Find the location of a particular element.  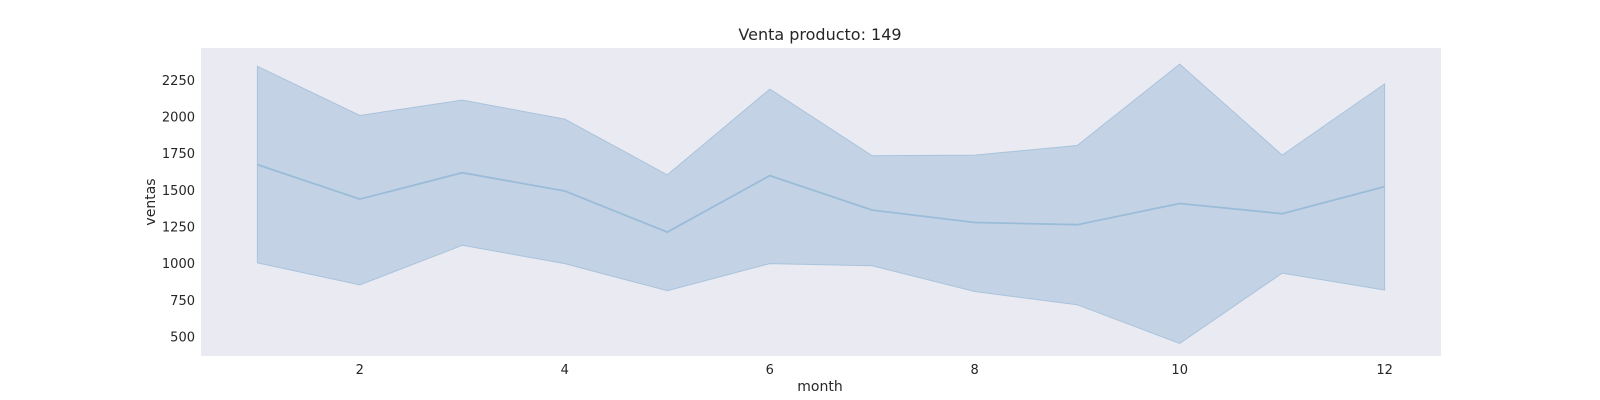

x-tick-label: 8 is located at coordinates (975, 370).